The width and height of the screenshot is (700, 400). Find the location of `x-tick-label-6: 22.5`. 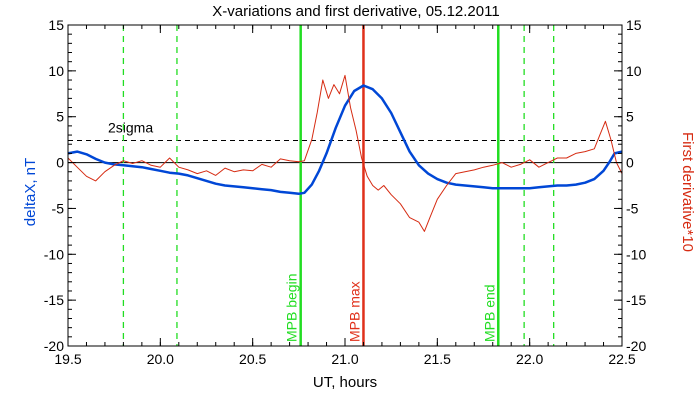

x-tick-label-6: 22.5 is located at coordinates (621, 359).